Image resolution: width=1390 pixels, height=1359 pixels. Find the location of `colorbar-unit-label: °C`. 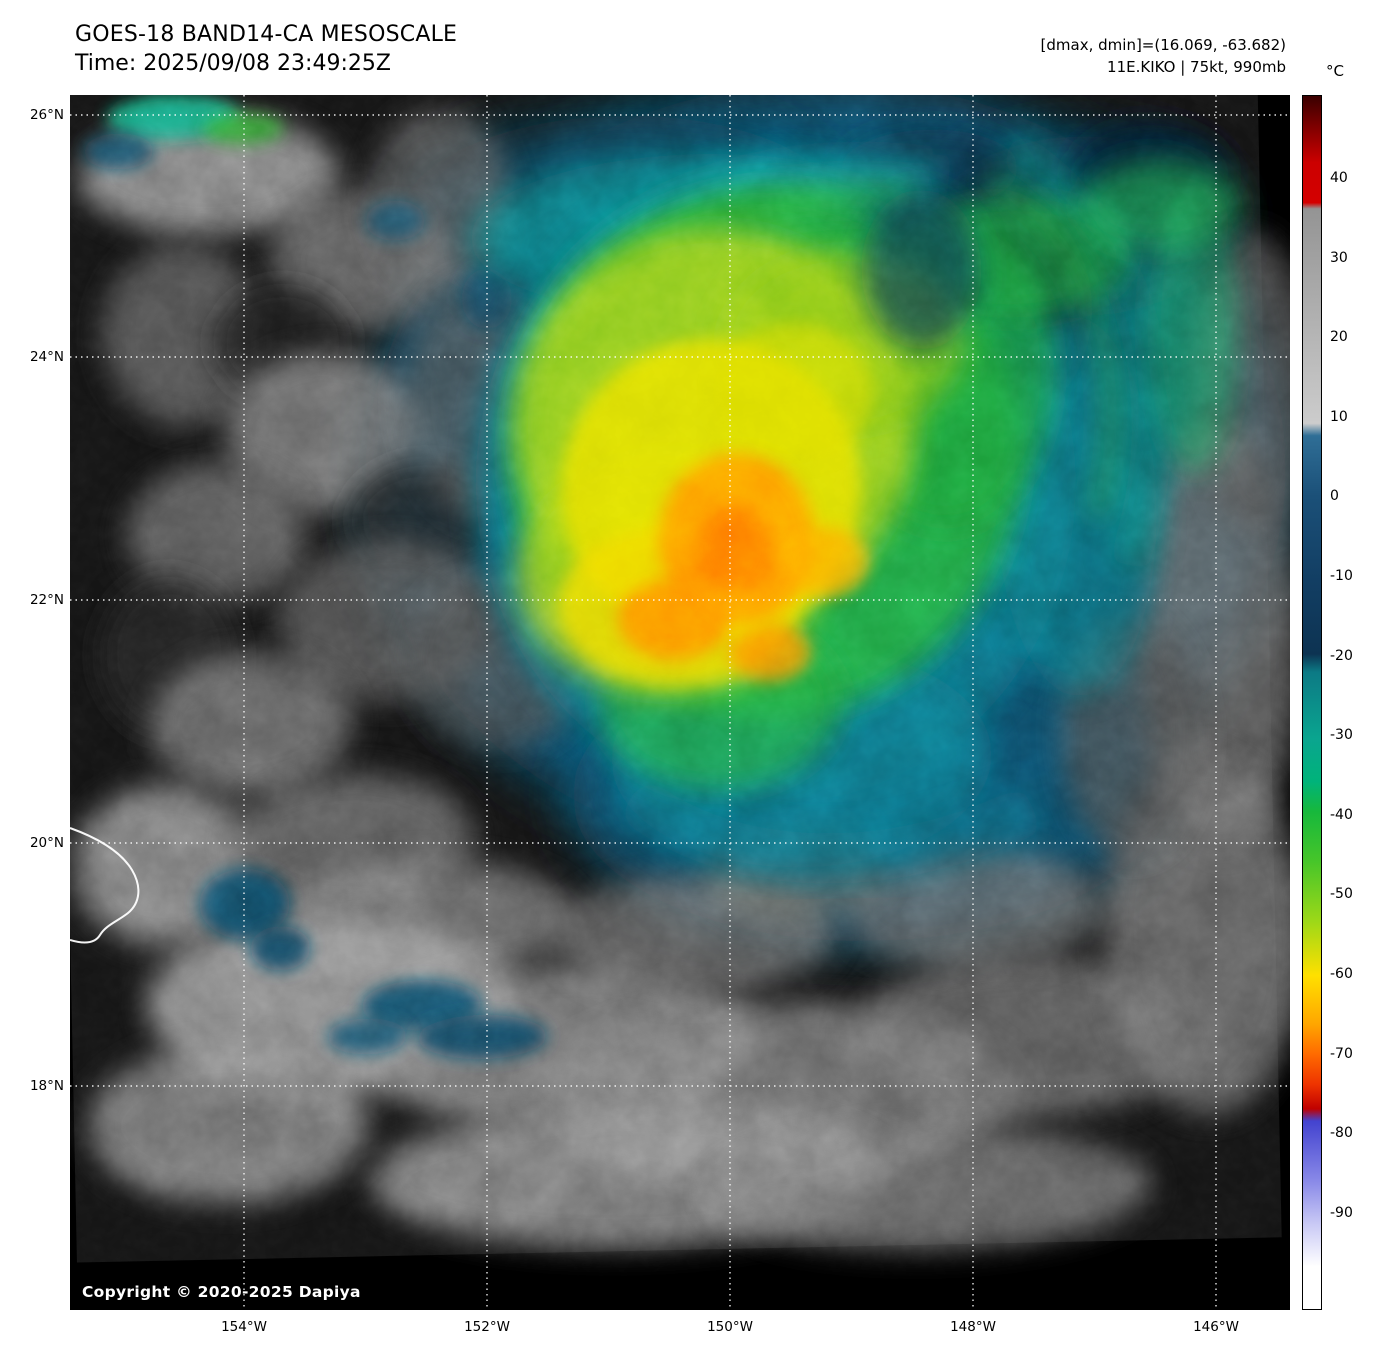

colorbar-unit-label: °C is located at coordinates (1335, 71).